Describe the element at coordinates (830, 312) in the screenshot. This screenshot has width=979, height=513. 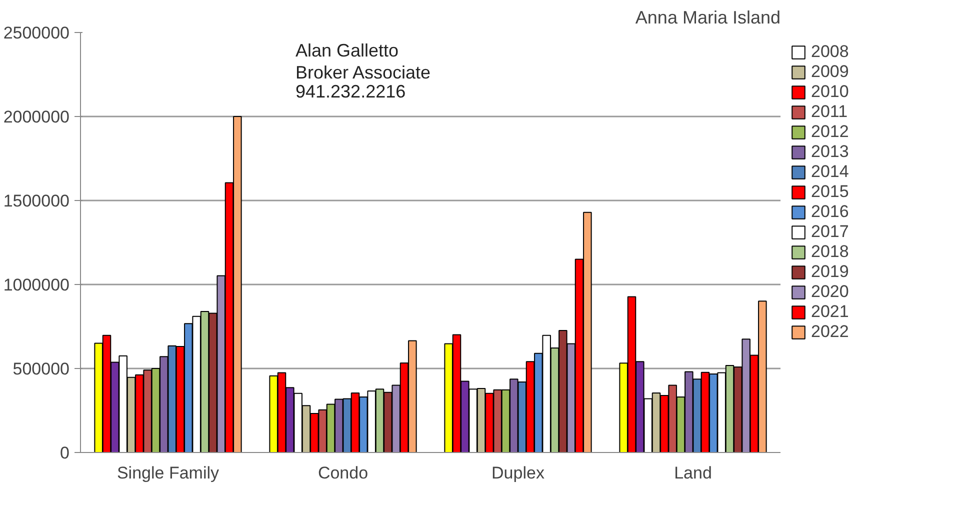
I see `legend-label: 2021` at that location.